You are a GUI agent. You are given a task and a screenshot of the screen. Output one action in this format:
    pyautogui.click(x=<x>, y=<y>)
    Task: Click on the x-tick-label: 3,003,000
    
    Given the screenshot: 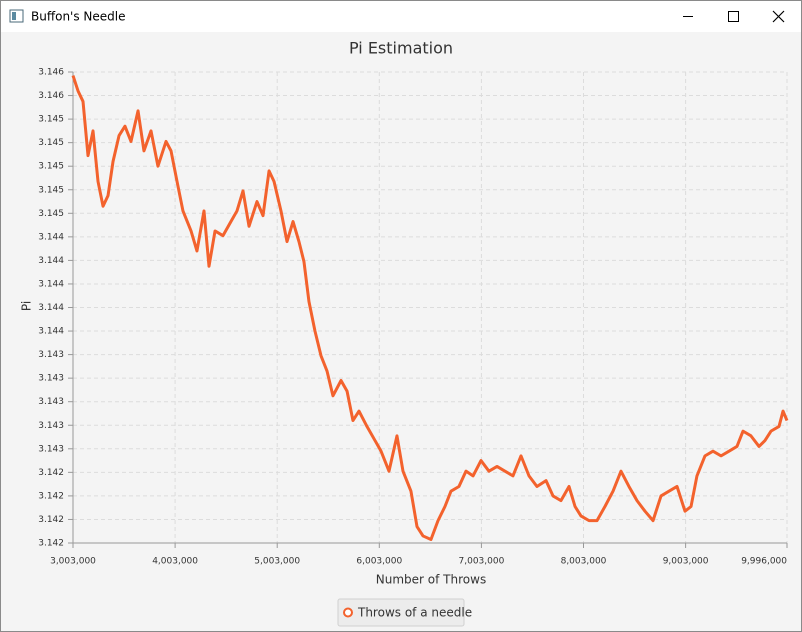 What is the action you would take?
    pyautogui.click(x=73, y=562)
    